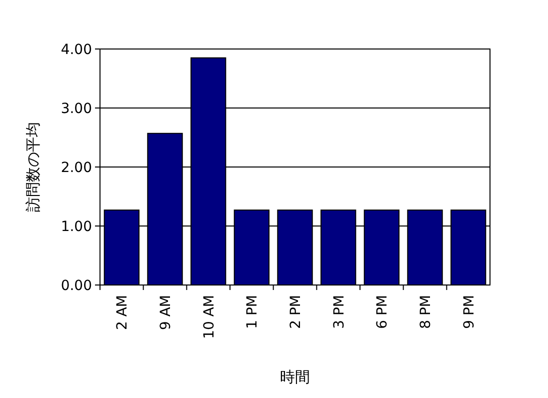 This screenshot has width=548, height=398. Describe the element at coordinates (76, 109) in the screenshot. I see `y-tick-label: 3.00` at that location.